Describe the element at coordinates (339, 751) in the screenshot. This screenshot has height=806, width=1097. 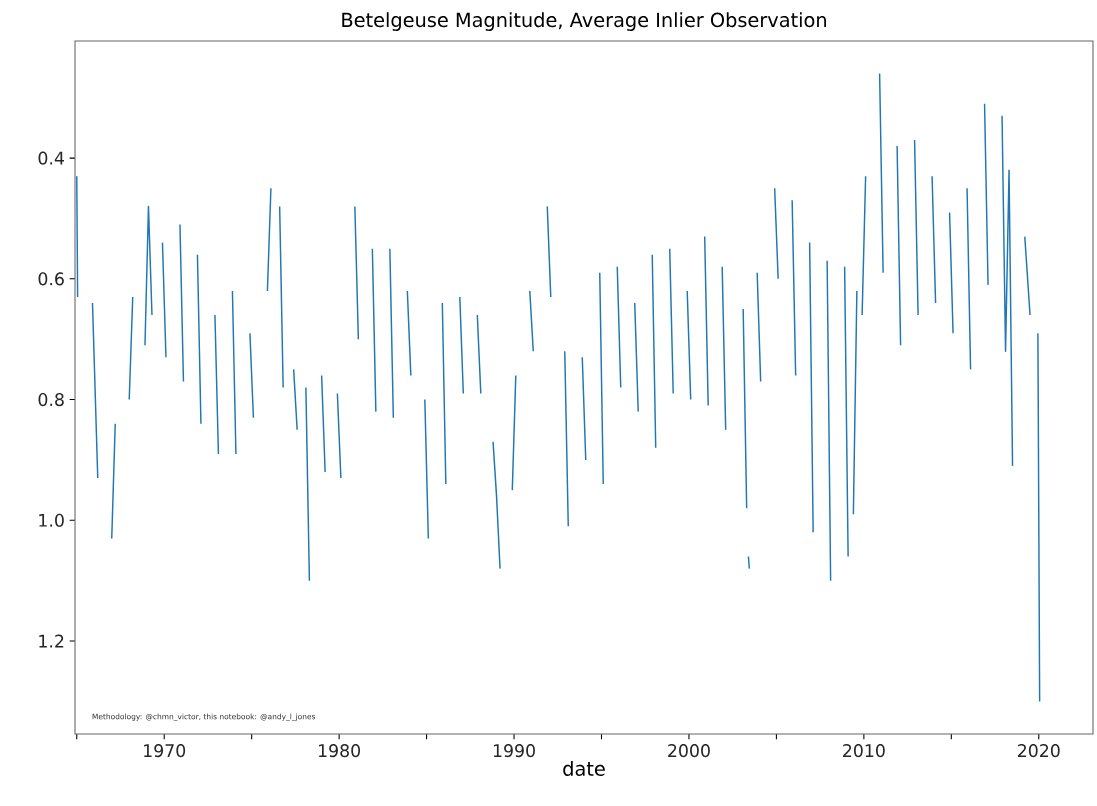
I see `x-tick-label: 1980` at that location.